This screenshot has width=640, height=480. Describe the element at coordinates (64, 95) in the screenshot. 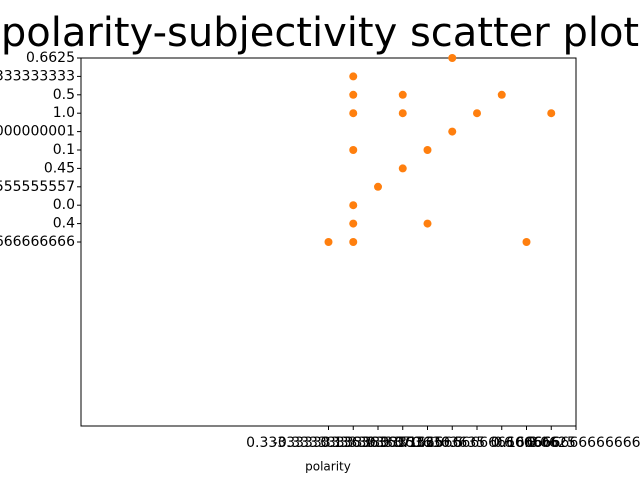

I see `y-tick-label: 0.5` at that location.